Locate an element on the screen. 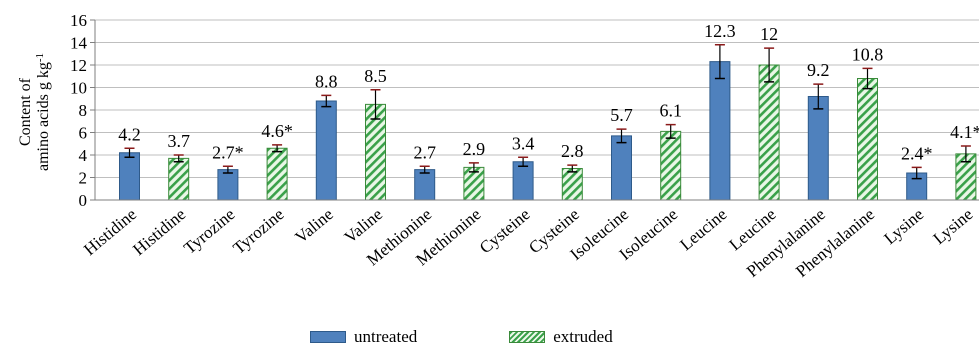 The image size is (979, 349). bar-untreated-phenylalanine is located at coordinates (818, 148).